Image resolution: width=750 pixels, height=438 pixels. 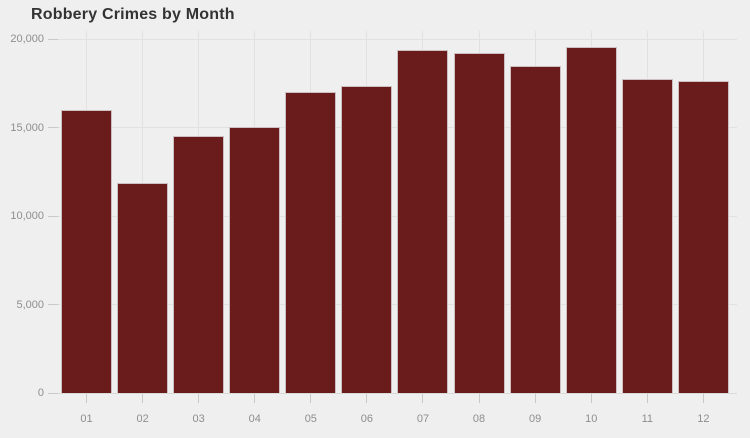 What do you see at coordinates (30, 304) in the screenshot?
I see `y-tick-label-5000: 5,000` at bounding box center [30, 304].